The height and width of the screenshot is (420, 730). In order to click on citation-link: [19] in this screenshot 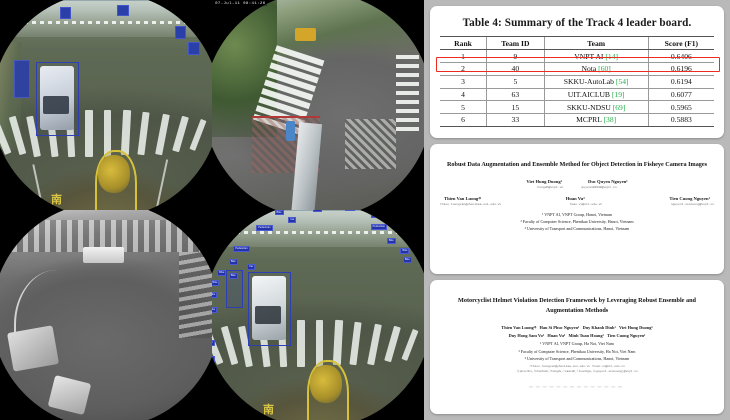, I will do `click(618, 94)`.